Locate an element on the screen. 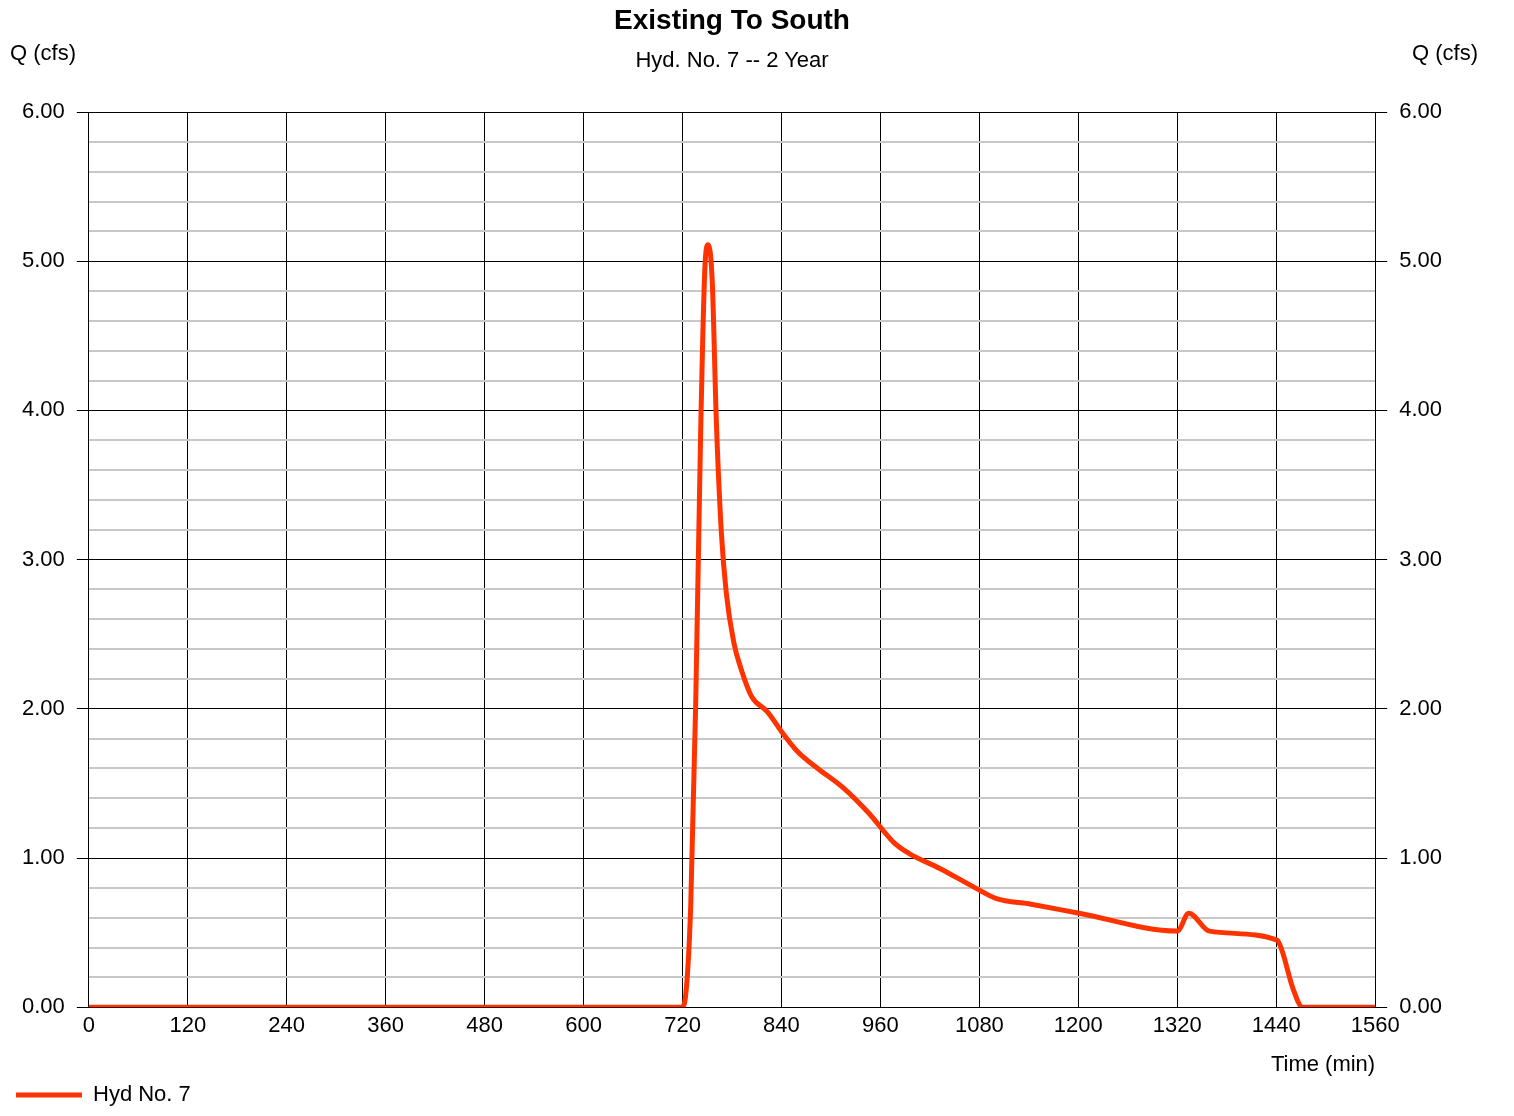 This screenshot has width=1514, height=1116. y2-tick-label: 2.00 is located at coordinates (1421, 707).